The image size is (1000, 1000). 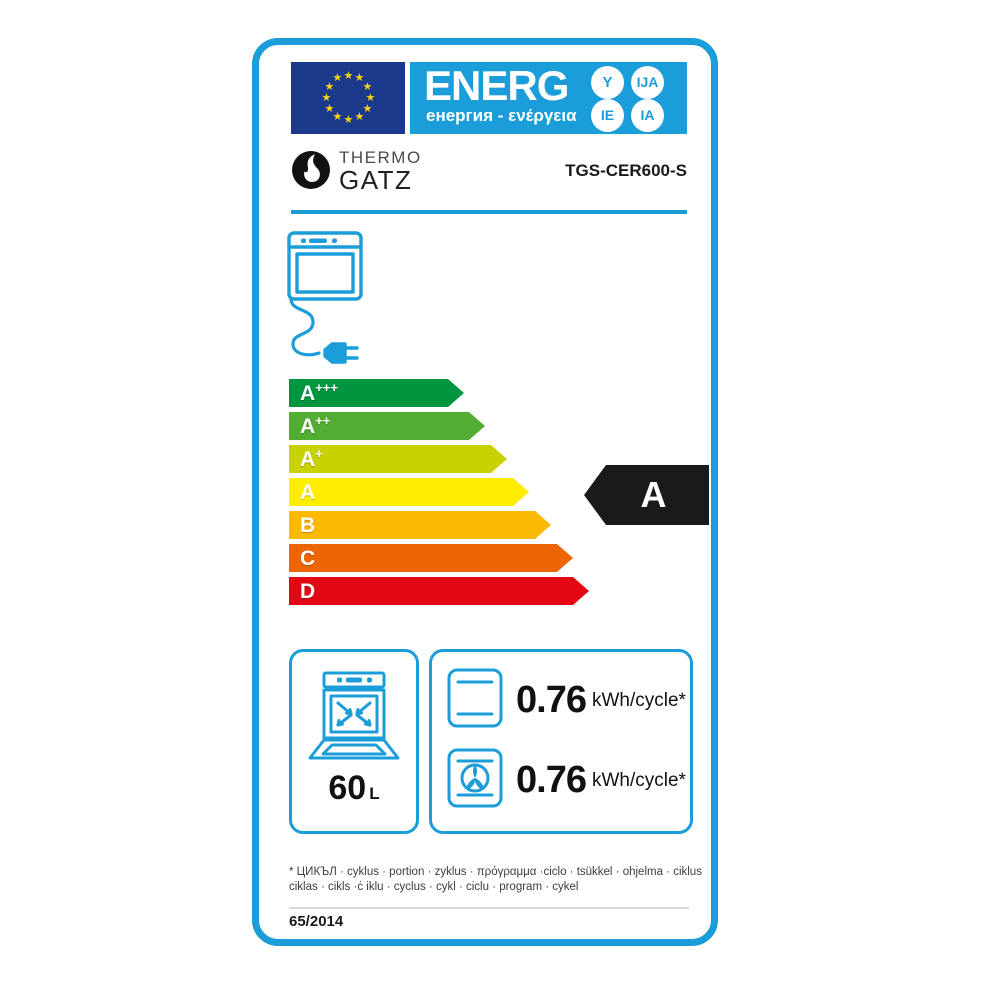 I want to click on scale-class-label: A, so click(x=308, y=492).